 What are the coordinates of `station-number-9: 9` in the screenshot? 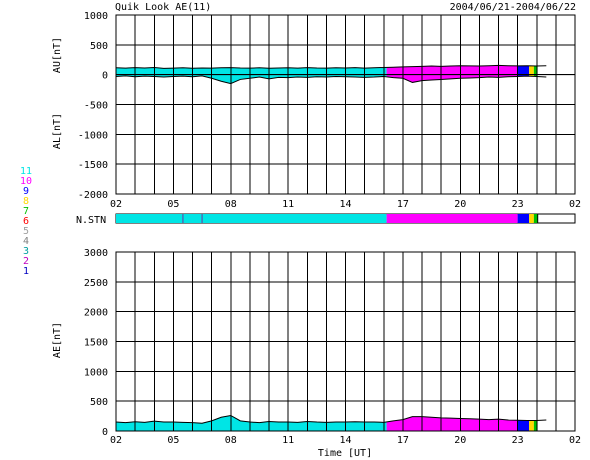 It's located at (26, 191).